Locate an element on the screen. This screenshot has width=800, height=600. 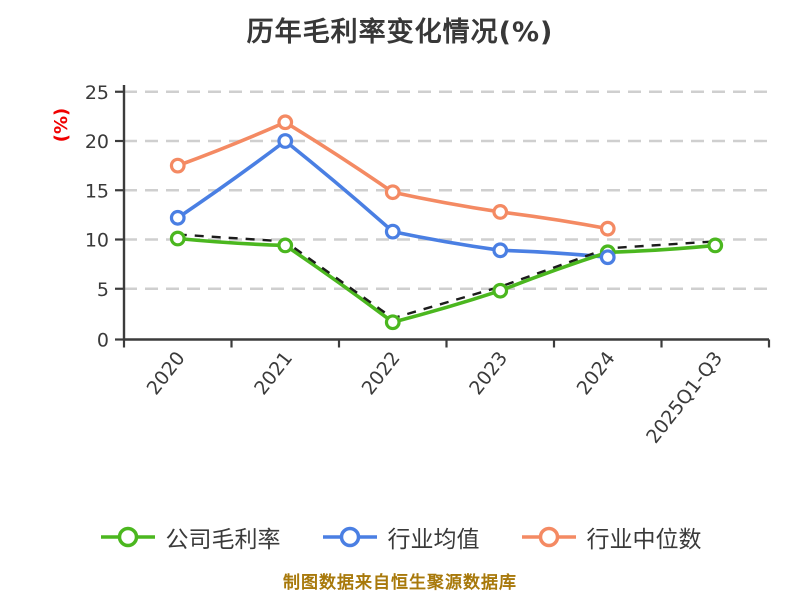
series-markers-行业中位数 is located at coordinates (392, 175).